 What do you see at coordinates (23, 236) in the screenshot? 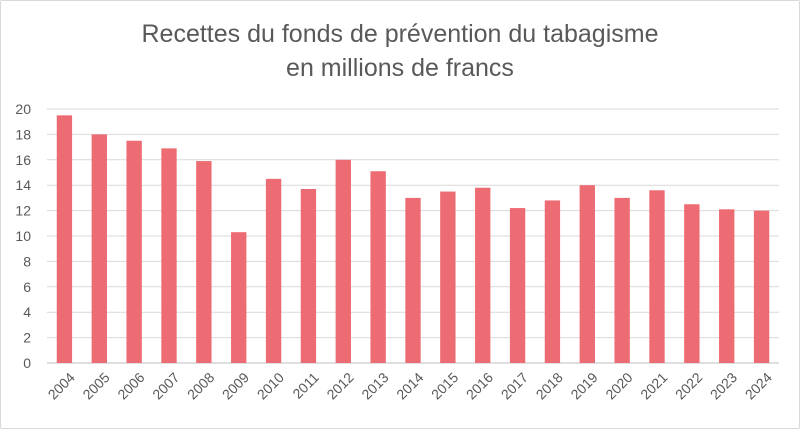
I see `y-tick-label: 10` at bounding box center [23, 236].